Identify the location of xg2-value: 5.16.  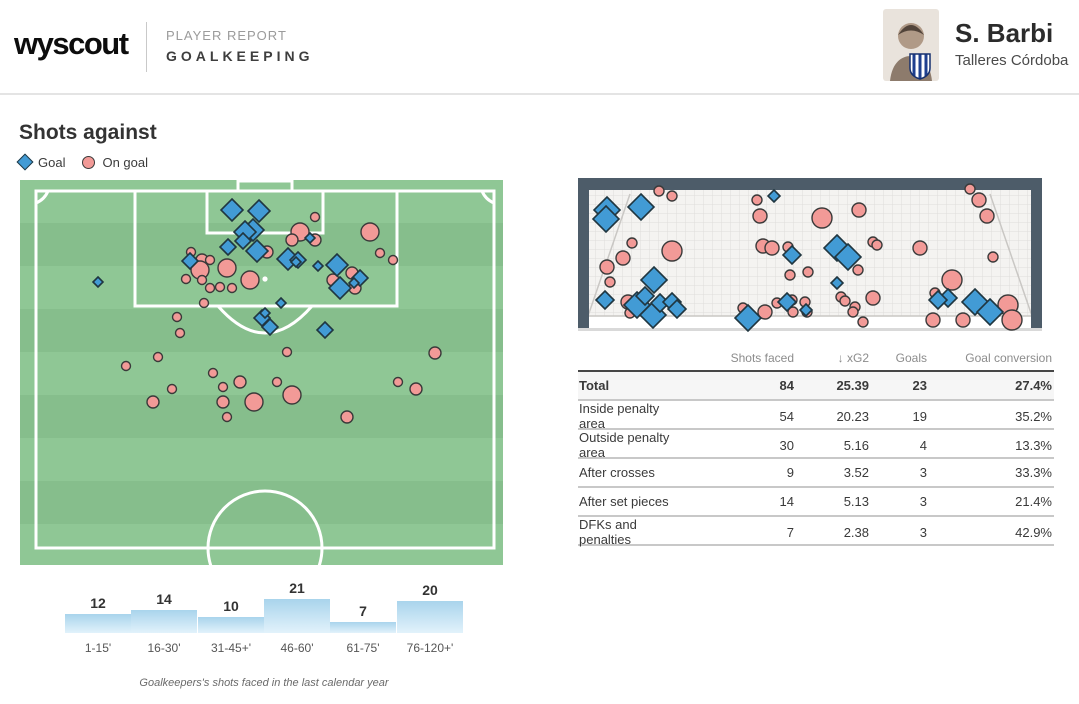
(856, 445).